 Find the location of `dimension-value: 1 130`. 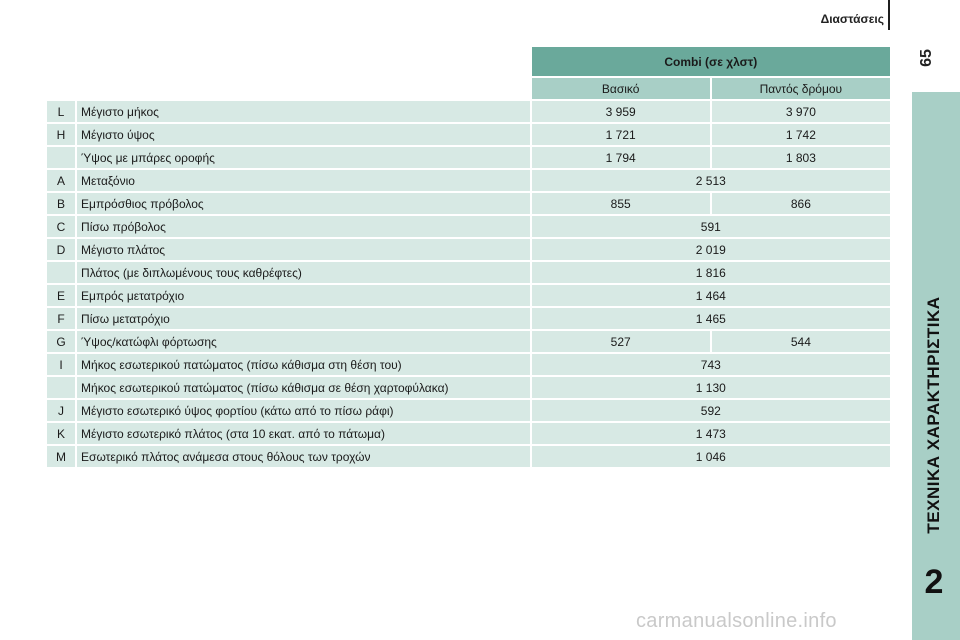

dimension-value: 1 130 is located at coordinates (710, 387).